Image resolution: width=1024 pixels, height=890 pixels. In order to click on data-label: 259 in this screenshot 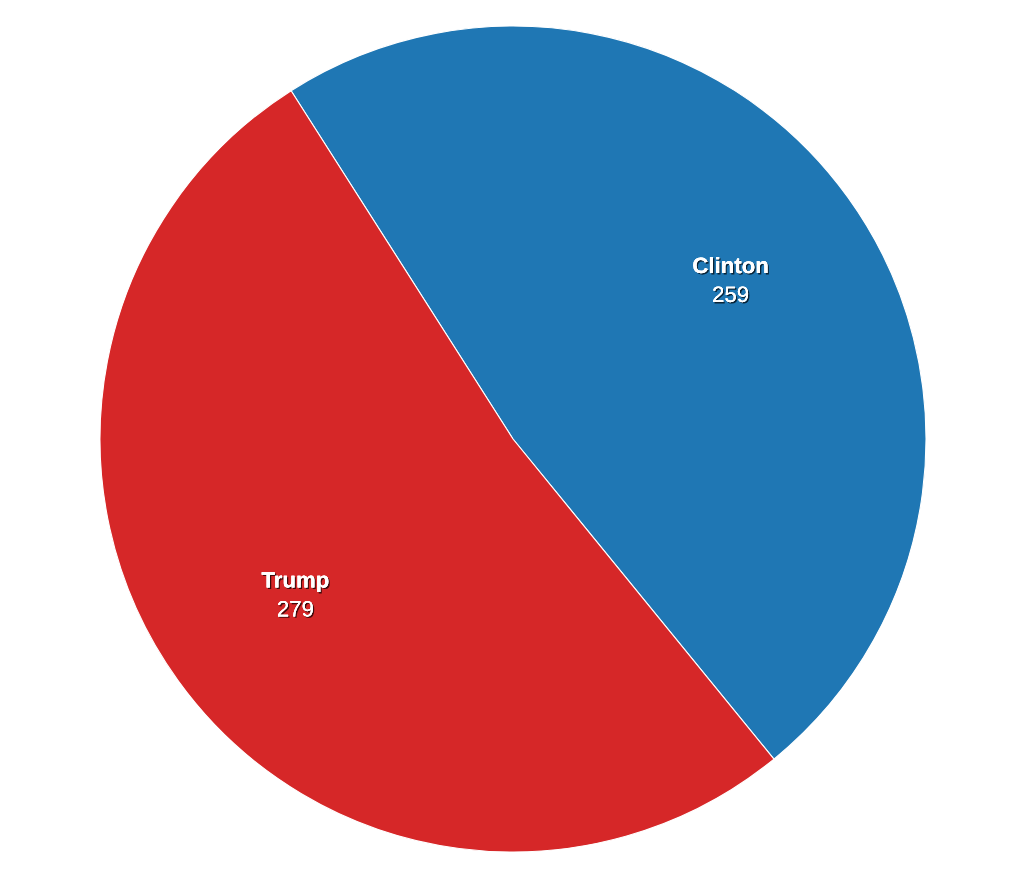, I will do `click(731, 295)`.